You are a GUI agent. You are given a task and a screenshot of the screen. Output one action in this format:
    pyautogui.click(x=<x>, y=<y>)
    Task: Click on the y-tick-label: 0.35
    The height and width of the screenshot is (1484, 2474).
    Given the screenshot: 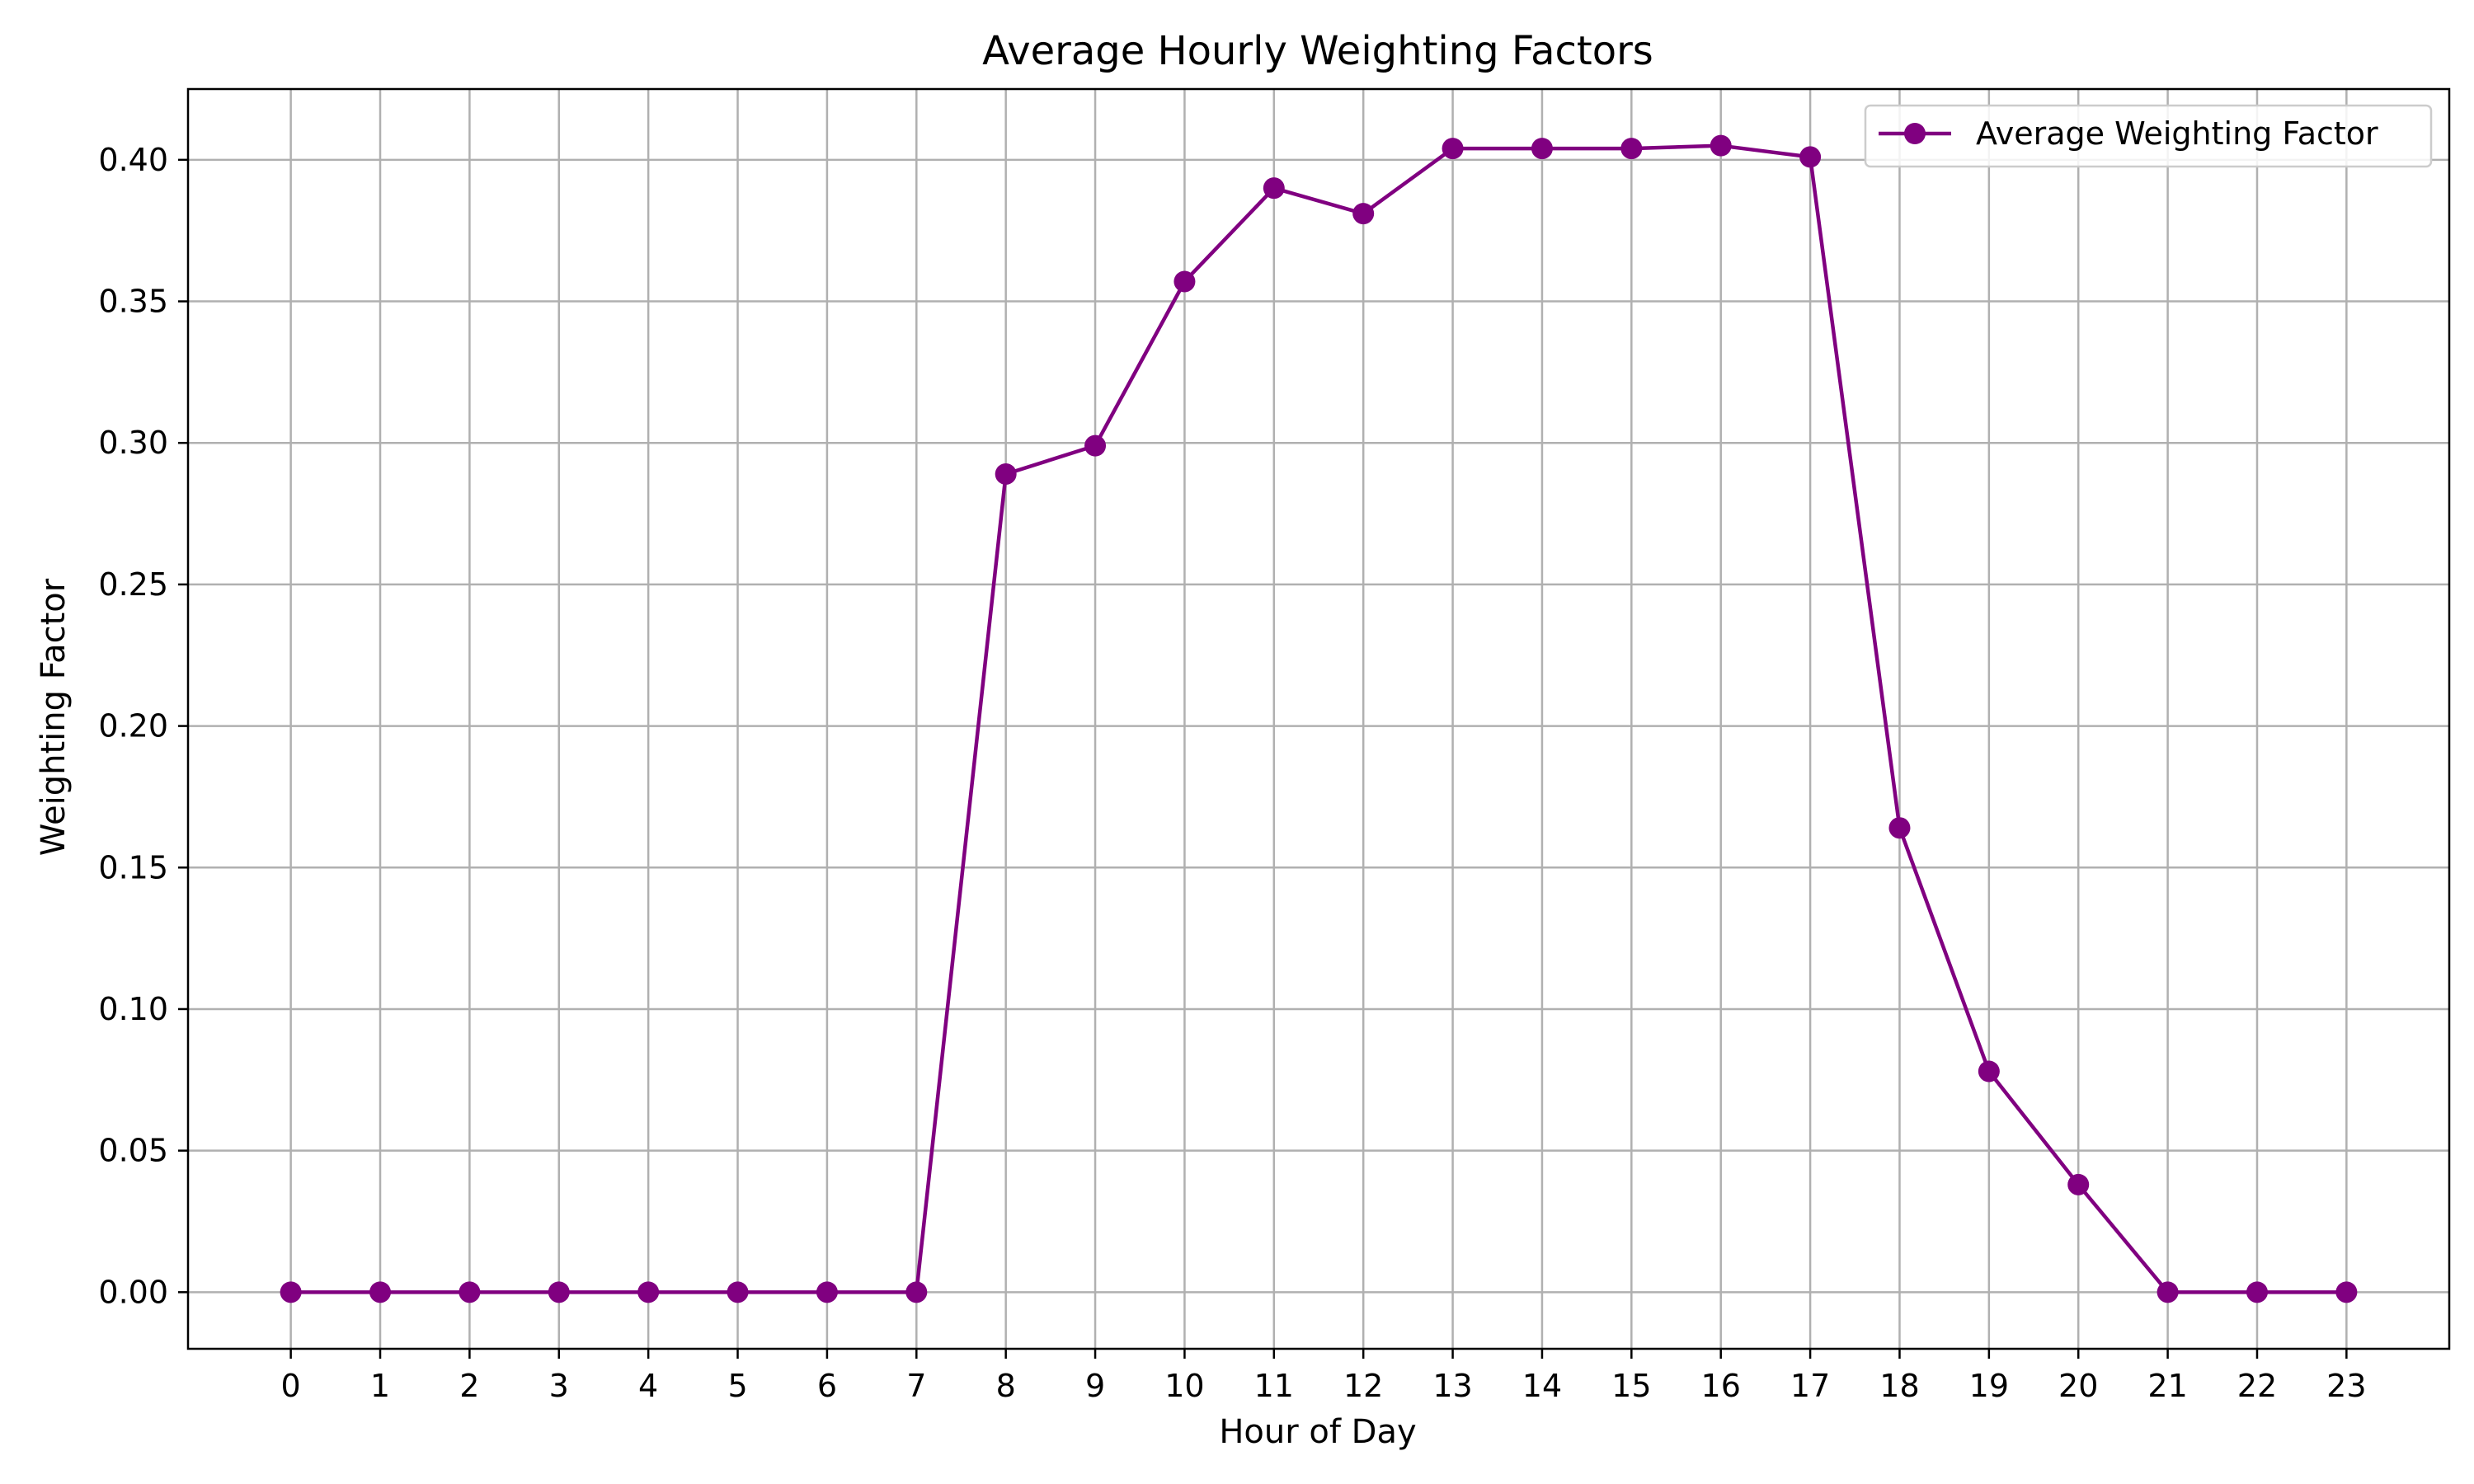 What is the action you would take?
    pyautogui.click(x=133, y=302)
    